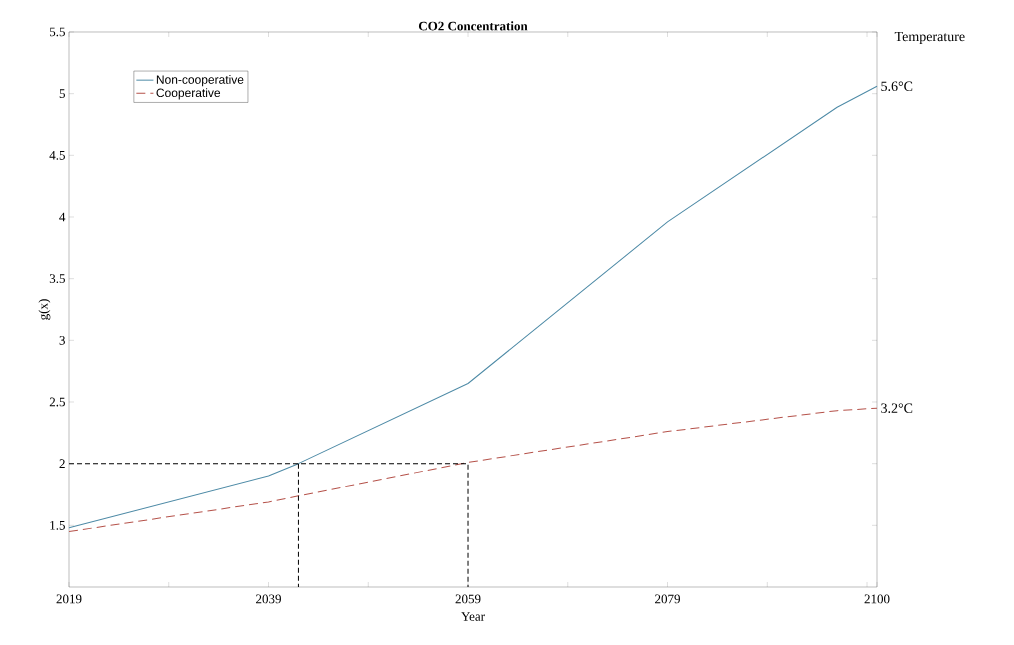 This screenshot has height=645, width=1014. What do you see at coordinates (188, 94) in the screenshot?
I see `legend-label: Cooperative` at bounding box center [188, 94].